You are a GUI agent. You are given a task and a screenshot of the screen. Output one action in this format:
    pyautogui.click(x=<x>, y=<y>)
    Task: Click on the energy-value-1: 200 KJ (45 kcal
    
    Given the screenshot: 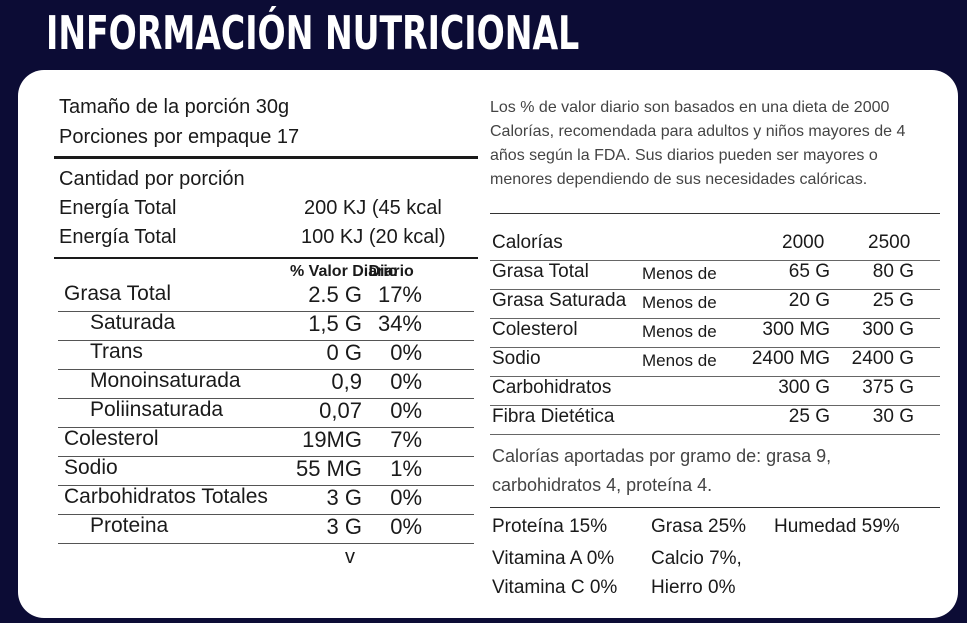 What is the action you would take?
    pyautogui.click(x=373, y=208)
    